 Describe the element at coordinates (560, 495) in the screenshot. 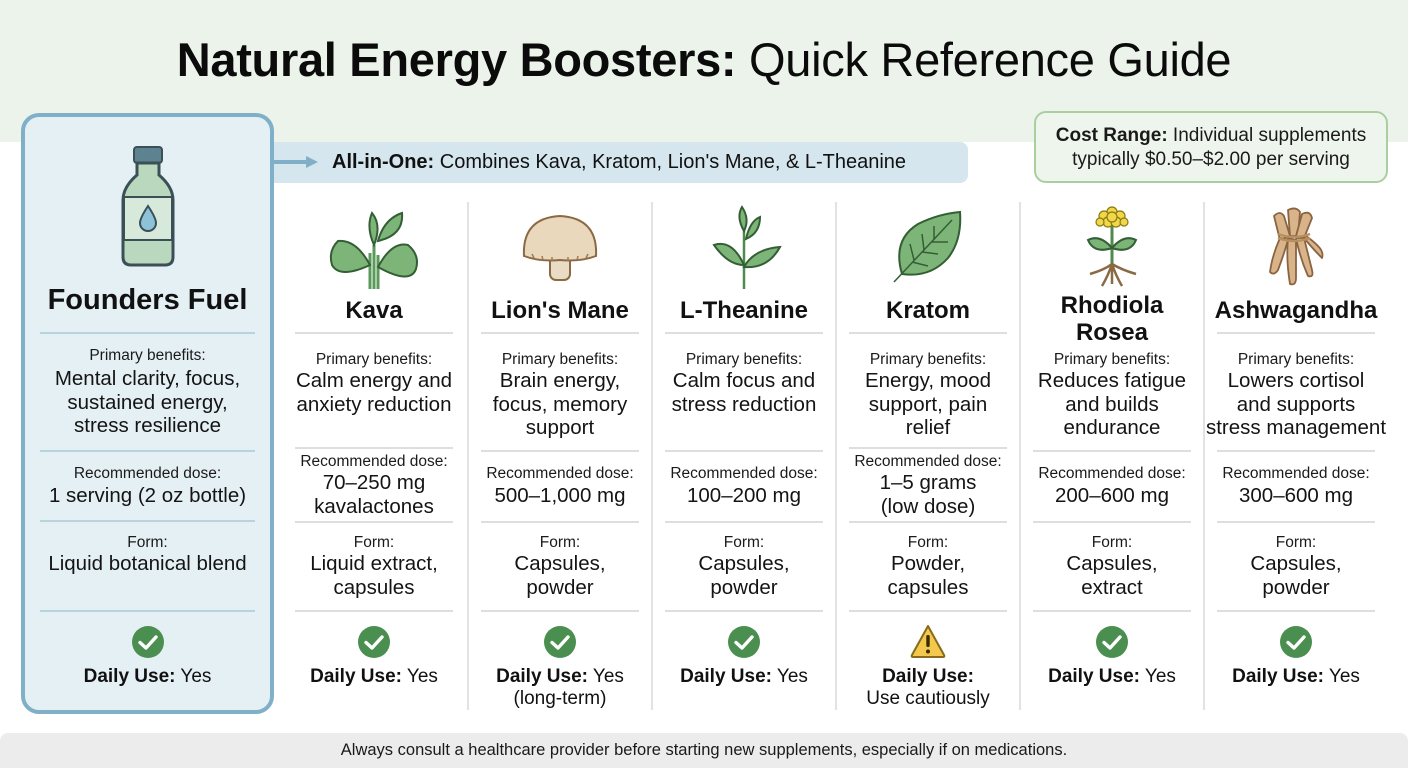

I see `dose-value: 500–1,000 mg` at that location.